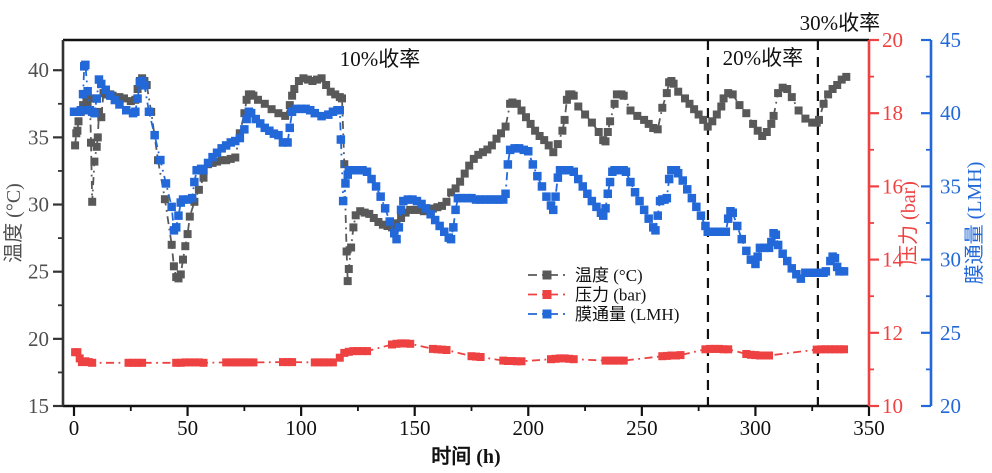 Image resolution: width=992 pixels, height=473 pixels. Describe the element at coordinates (13, 223) in the screenshot. I see `temp-axis-title: 温度 (°C)` at that location.